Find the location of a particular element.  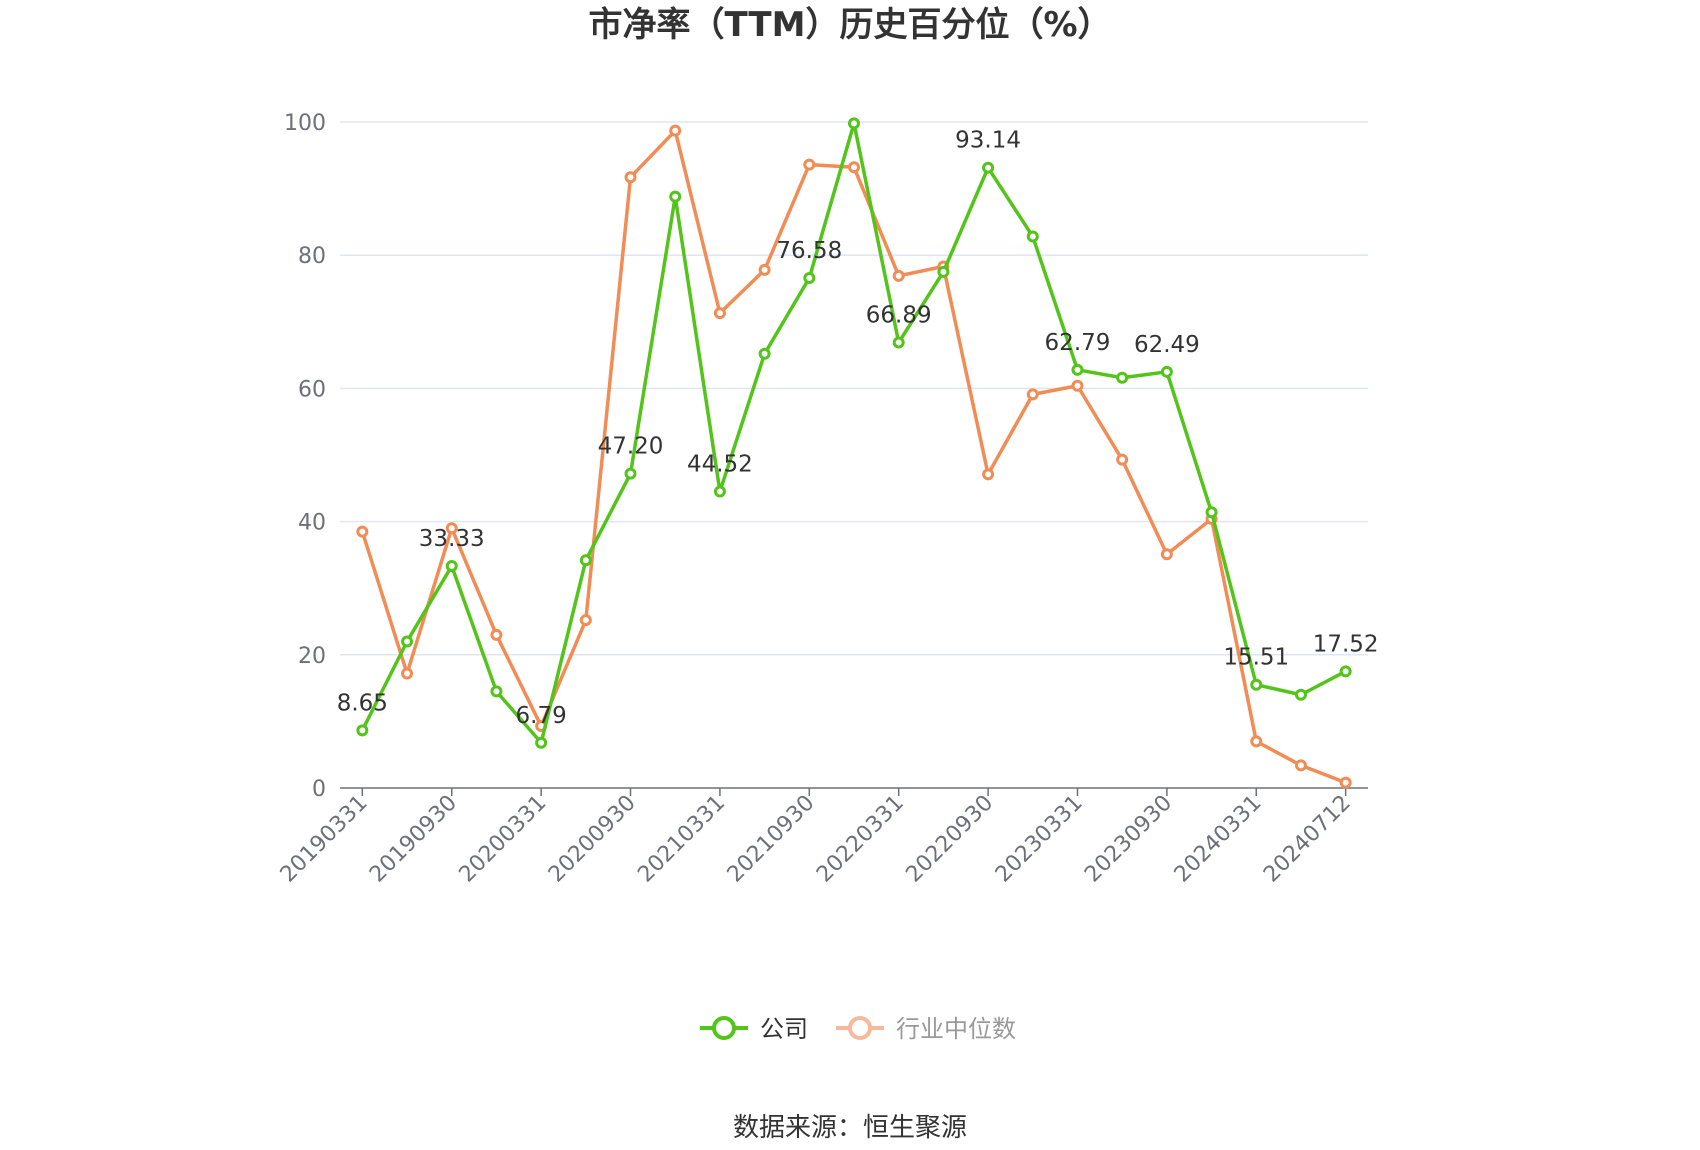

y-tick-label-4: 80 is located at coordinates (312, 256).